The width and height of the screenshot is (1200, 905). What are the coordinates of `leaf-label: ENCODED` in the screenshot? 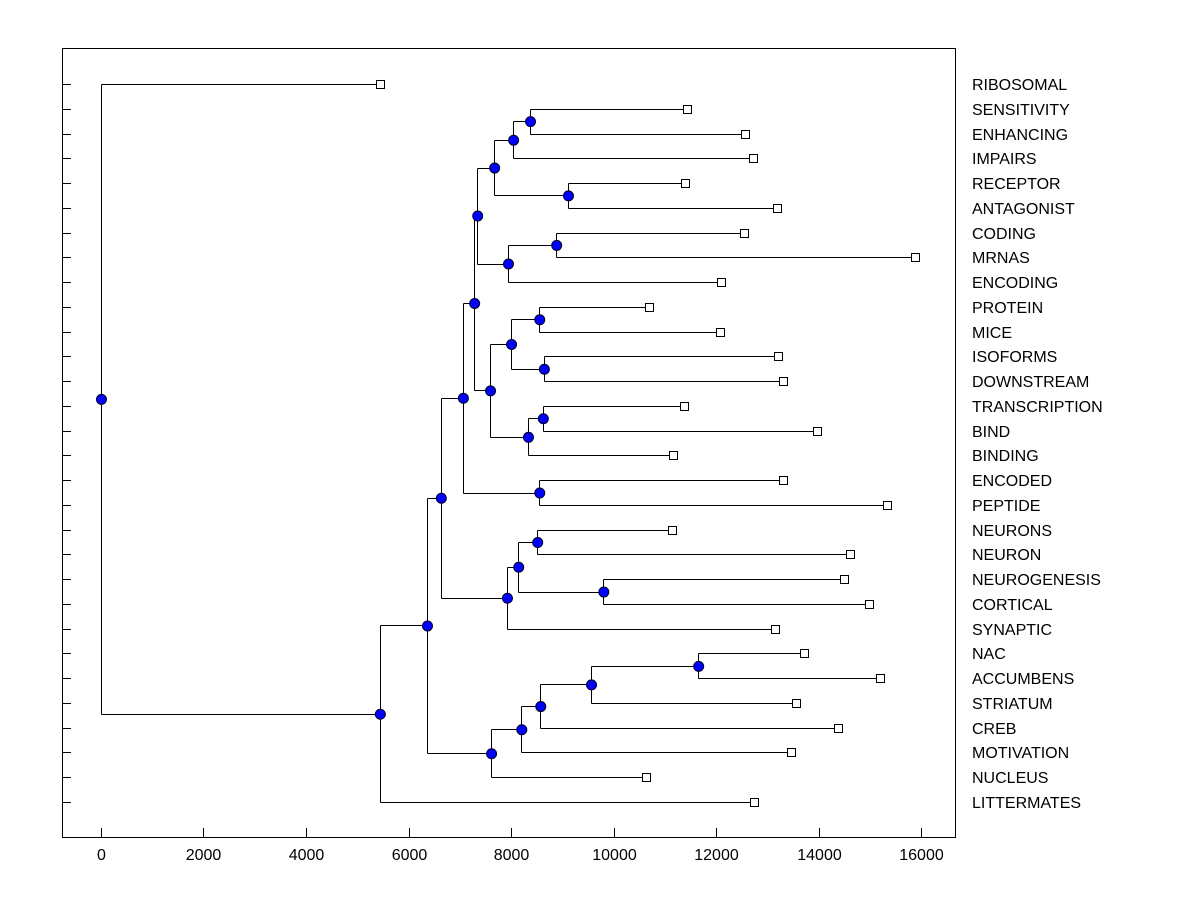 It's located at (1012, 481).